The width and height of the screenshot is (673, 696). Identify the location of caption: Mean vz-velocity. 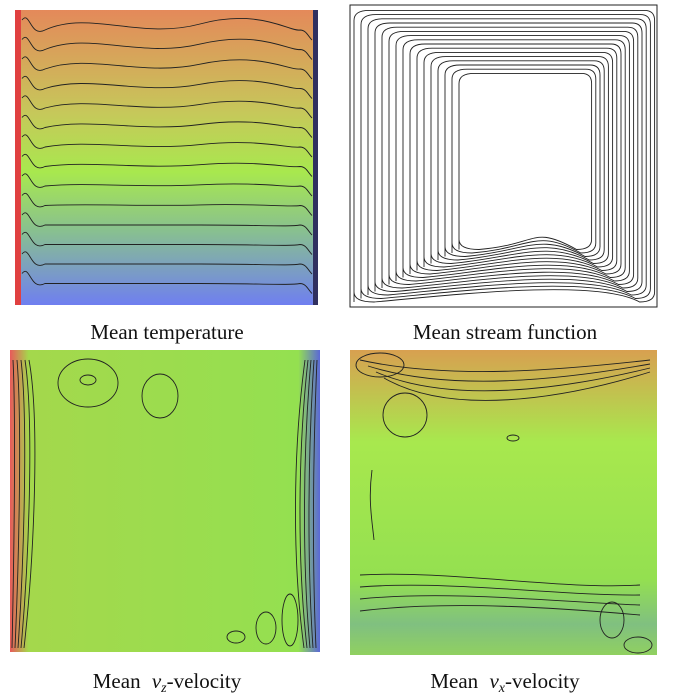
(167, 682).